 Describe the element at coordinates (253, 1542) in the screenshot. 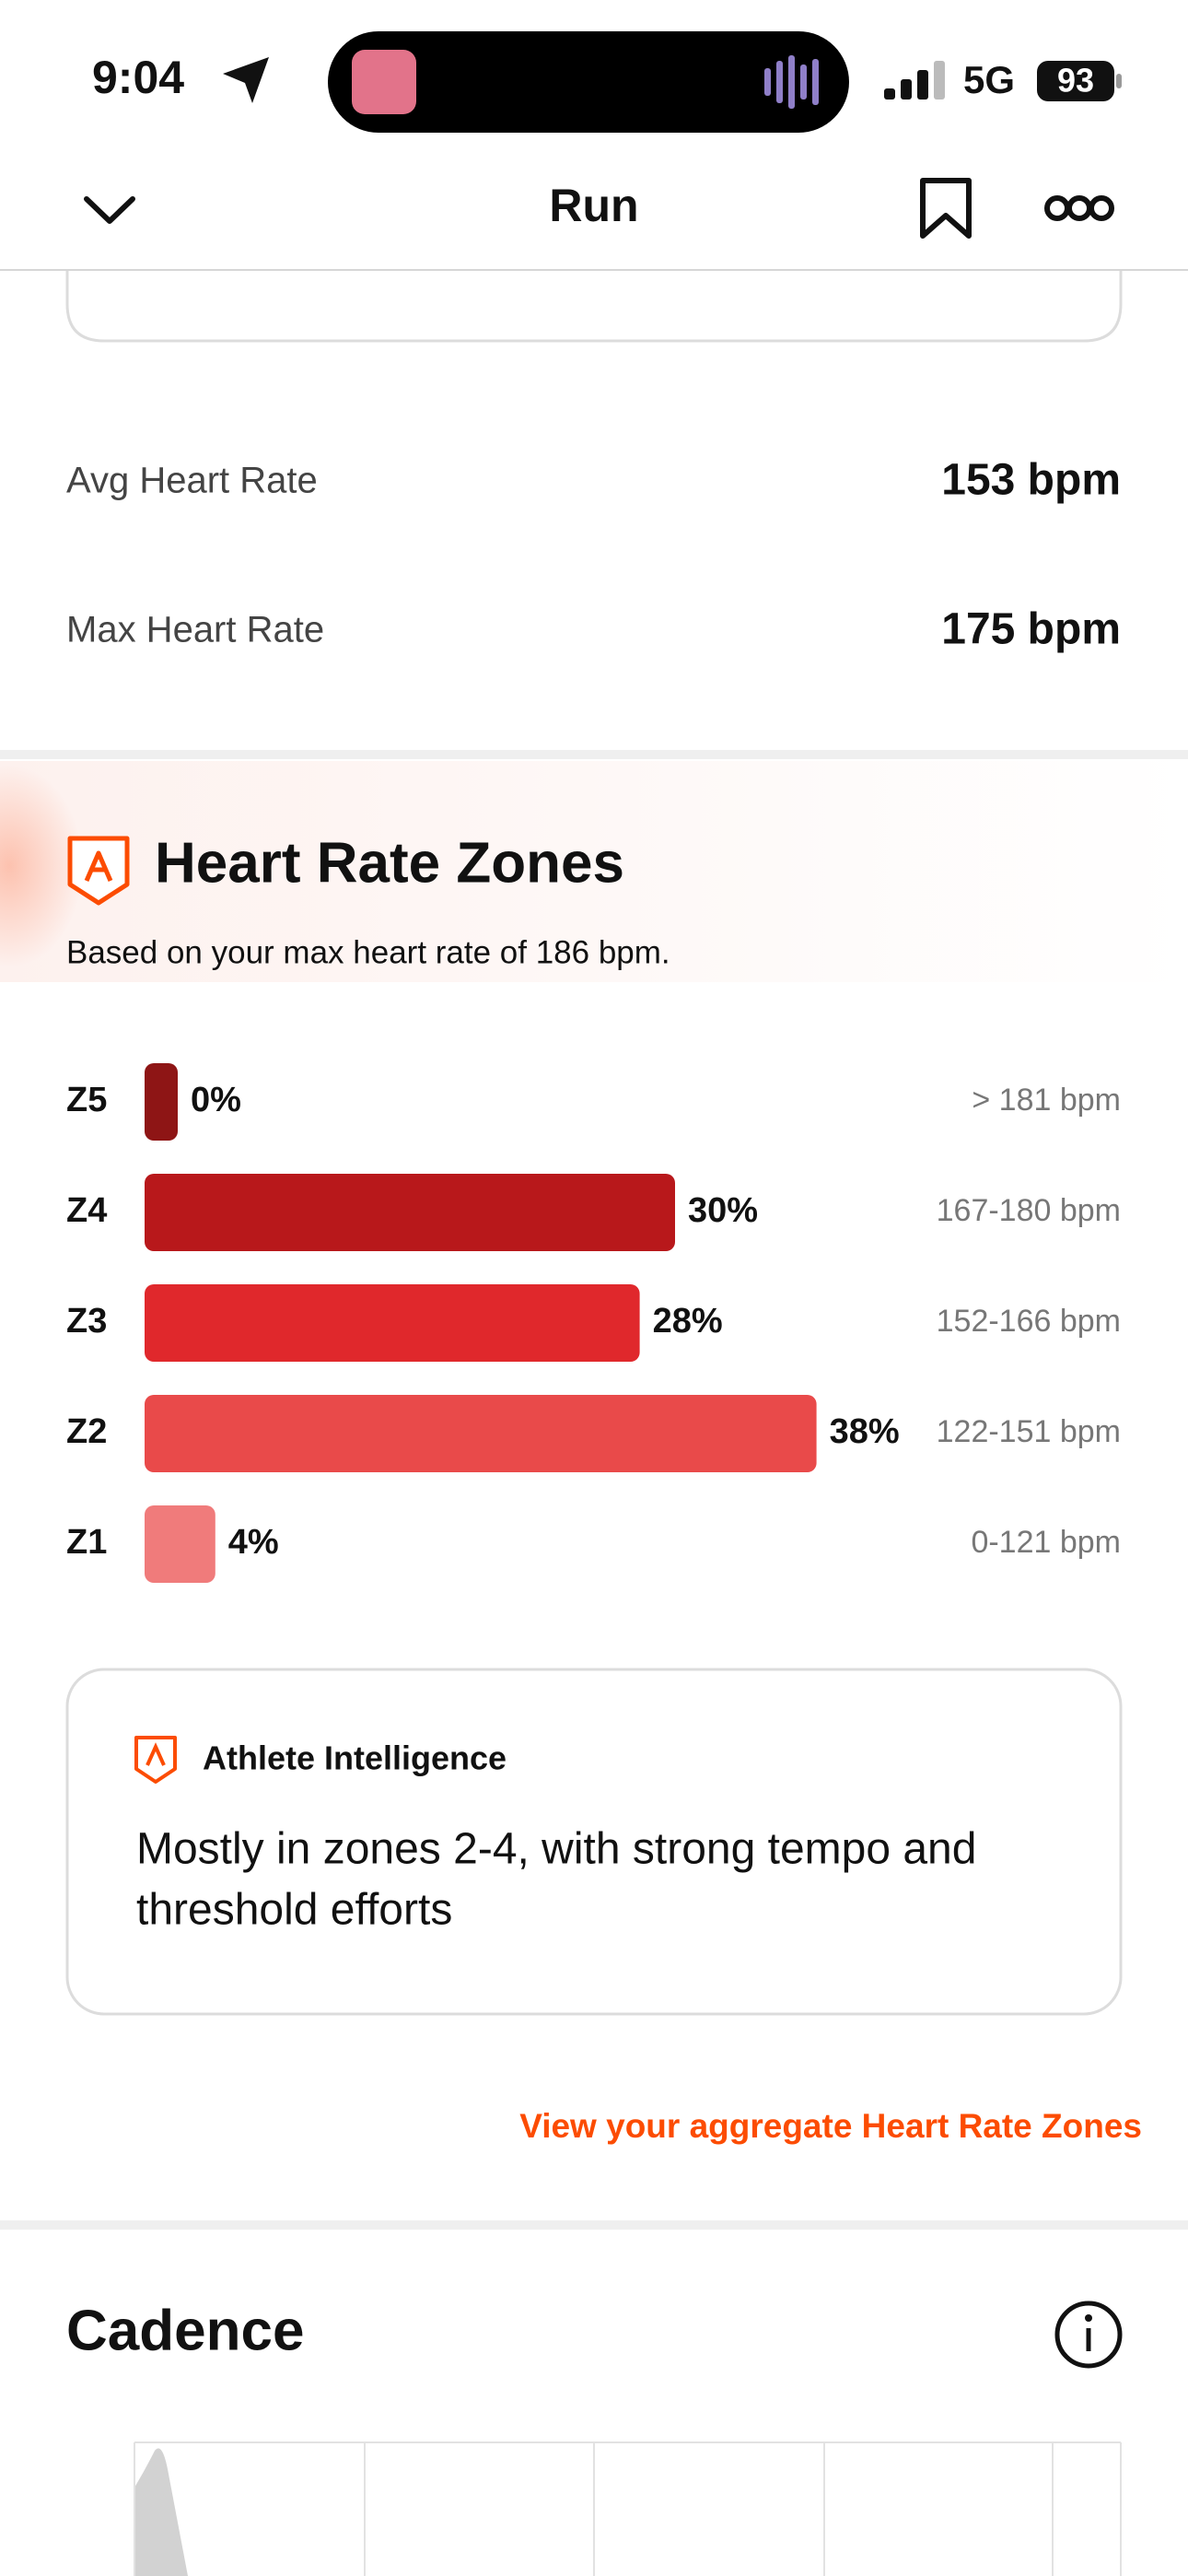

I see `zone-percent: 4%` at that location.